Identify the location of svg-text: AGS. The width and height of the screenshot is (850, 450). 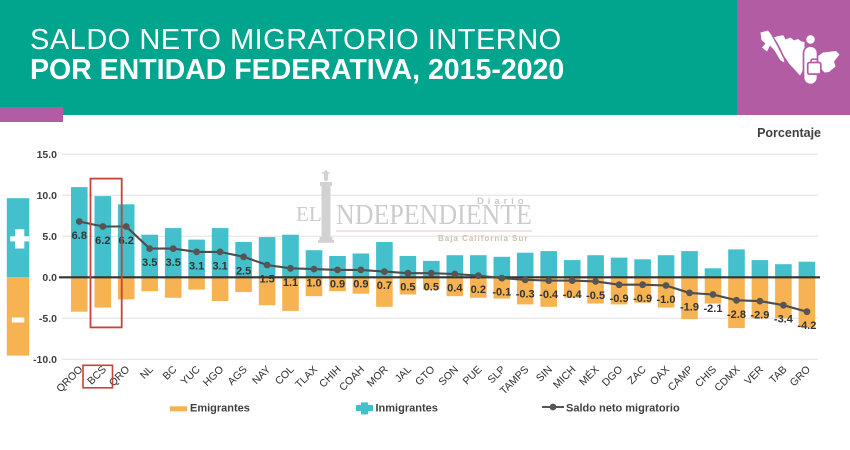
(238, 376).